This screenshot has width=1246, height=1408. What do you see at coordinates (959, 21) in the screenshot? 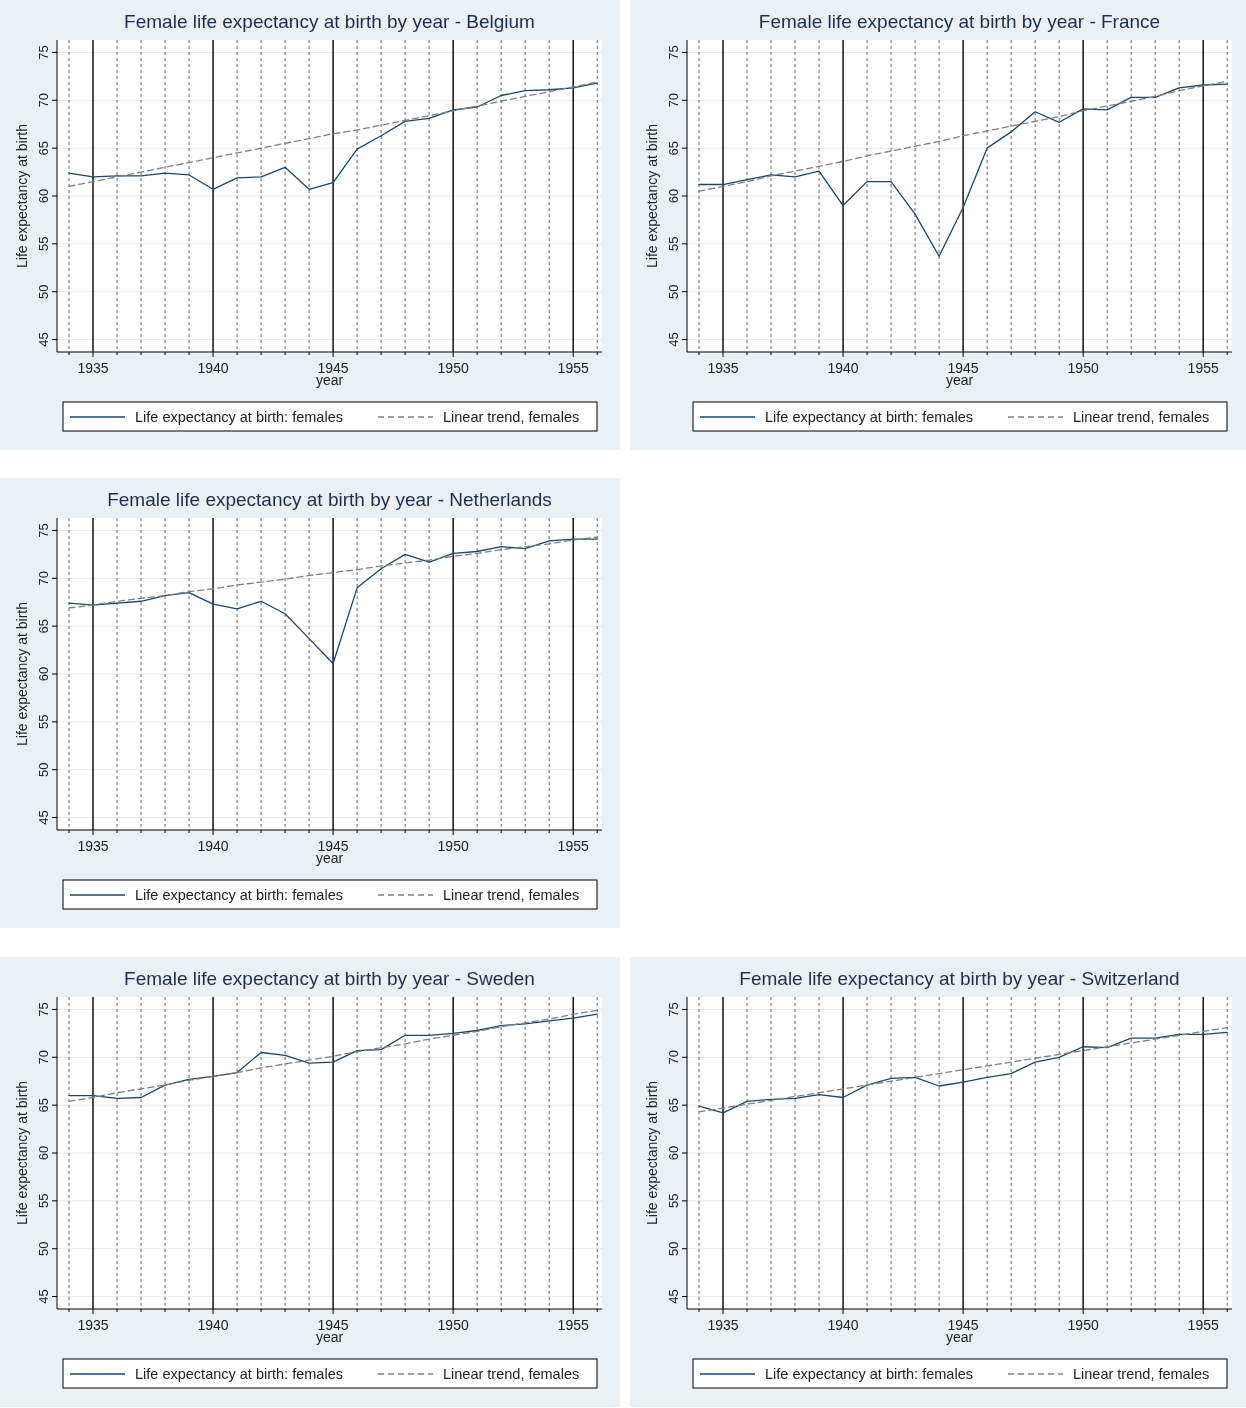
I see `chart-title: Female life expectancy at birth by year - France` at bounding box center [959, 21].